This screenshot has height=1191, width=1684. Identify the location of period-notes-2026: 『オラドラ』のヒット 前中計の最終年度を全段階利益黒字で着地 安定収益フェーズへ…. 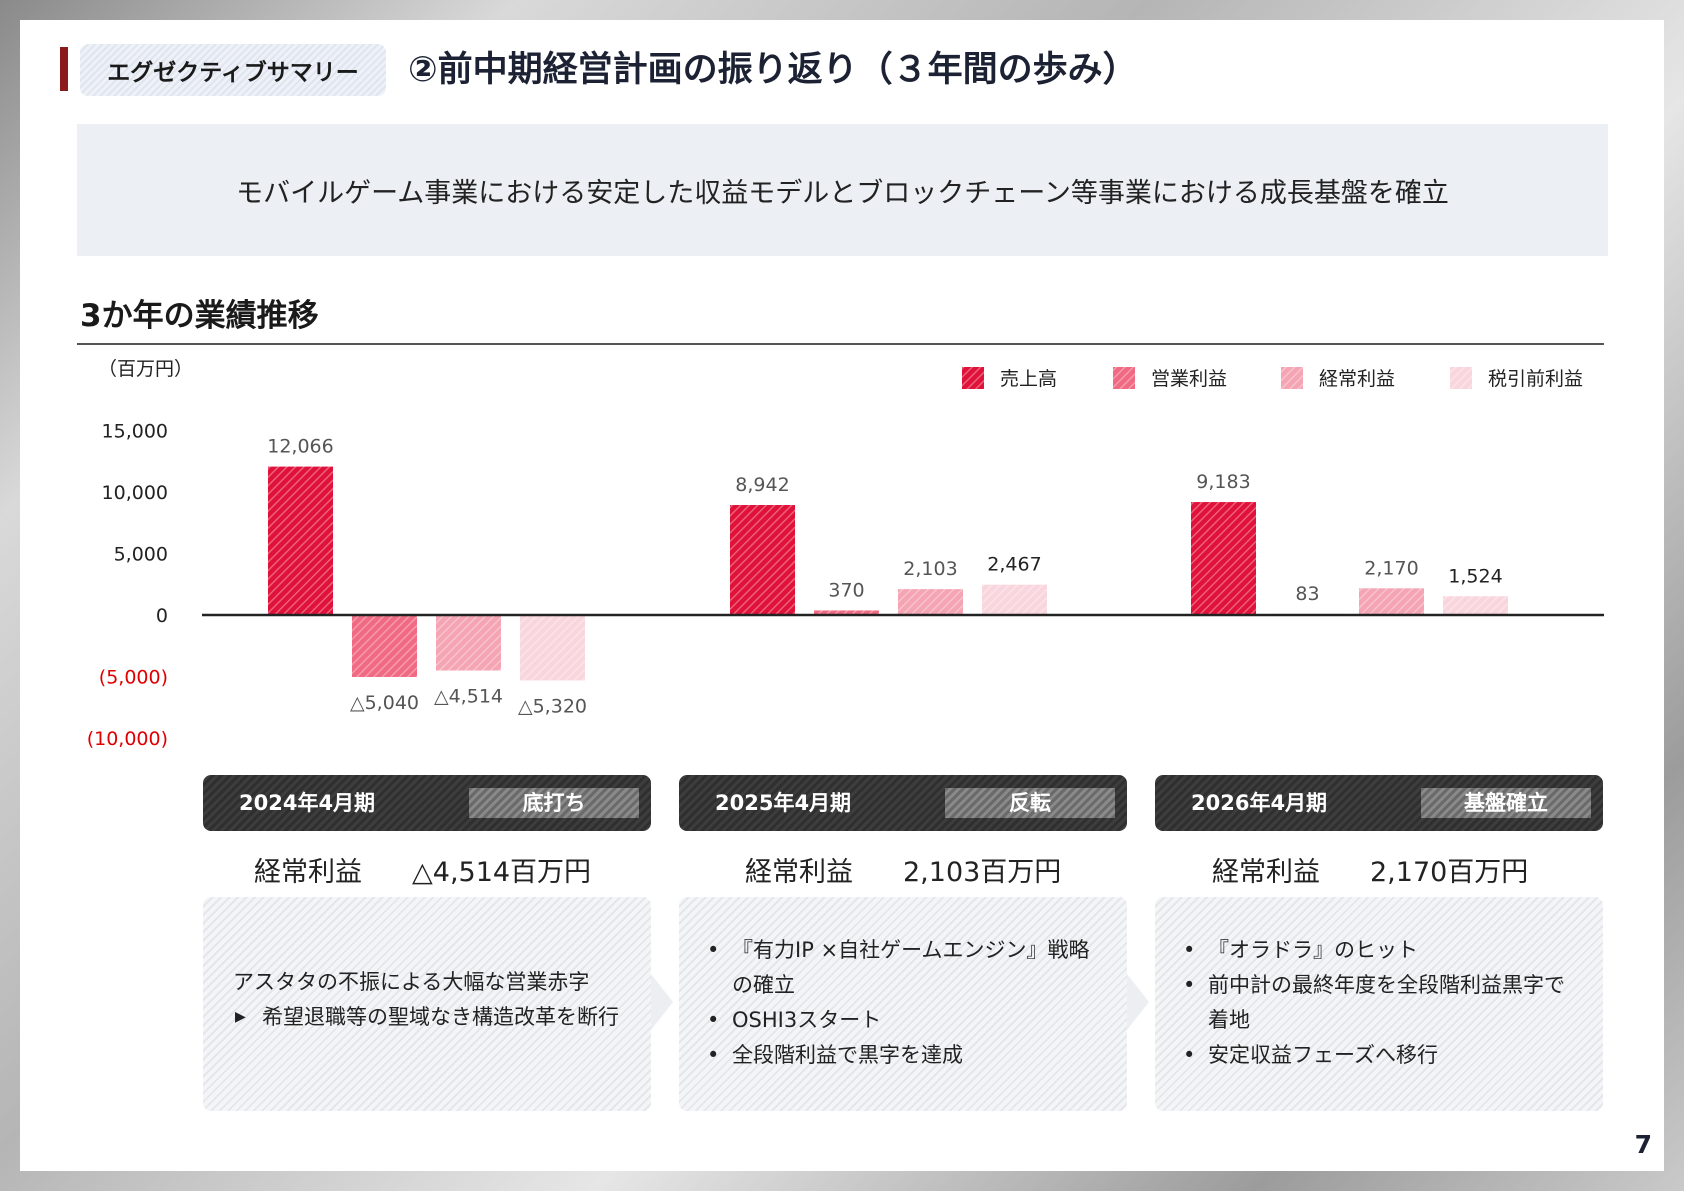
(1379, 1004).